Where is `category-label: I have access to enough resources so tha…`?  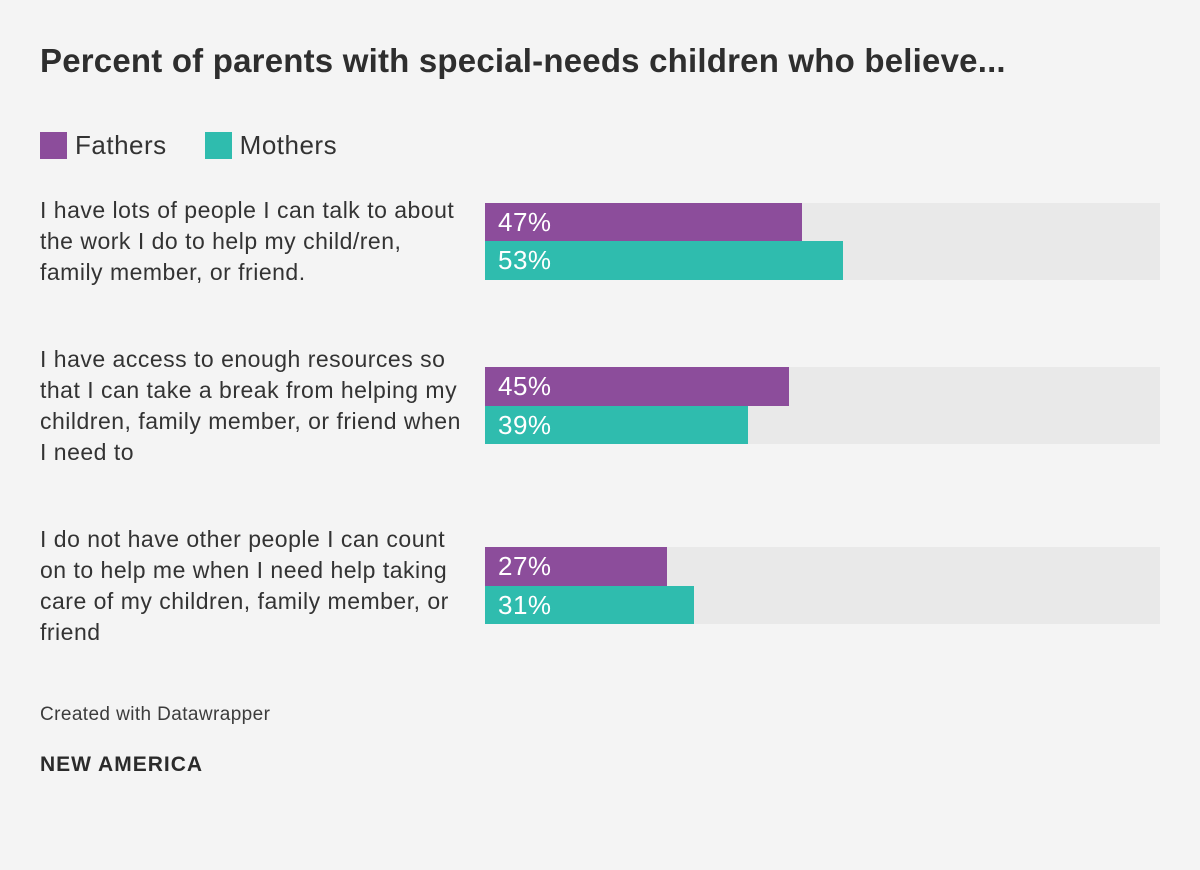
category-label: I have access to enough resources so tha… is located at coordinates (250, 405).